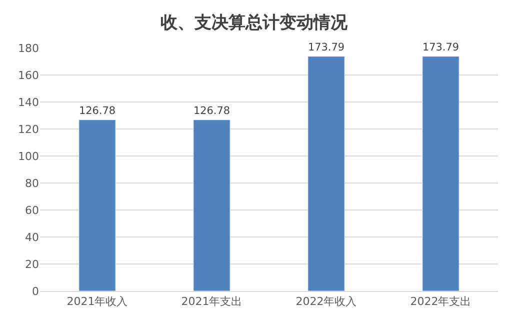 This screenshot has height=321, width=508. I want to click on y-tick-label: 80, so click(32, 183).